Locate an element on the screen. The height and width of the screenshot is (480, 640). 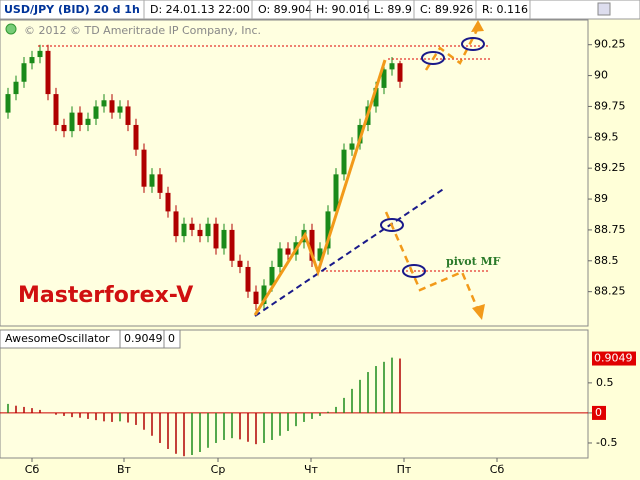
status-dot is located at coordinates (11, 29).